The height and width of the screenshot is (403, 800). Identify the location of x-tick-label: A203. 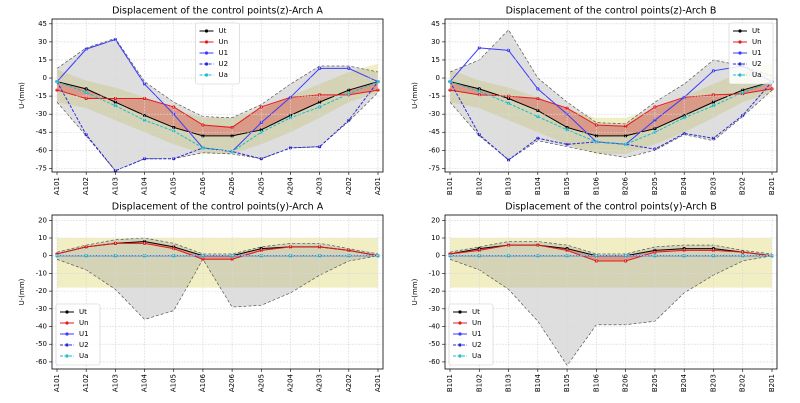
(320, 186).